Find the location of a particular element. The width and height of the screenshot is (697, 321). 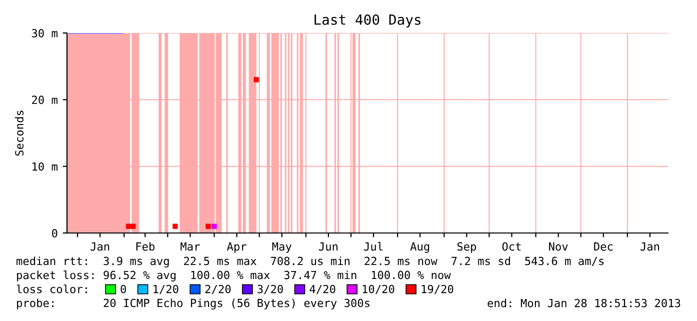

legend-label: 2/20 is located at coordinates (218, 289).